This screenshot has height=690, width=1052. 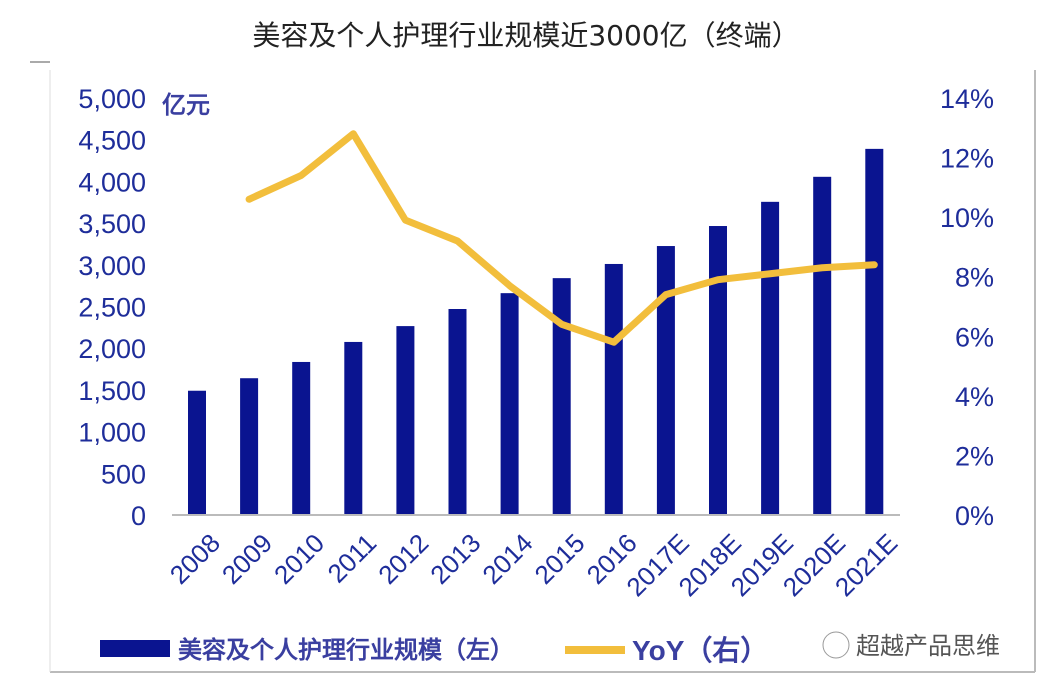 What do you see at coordinates (974, 278) in the screenshot?
I see `y-right-tick: 8%` at bounding box center [974, 278].